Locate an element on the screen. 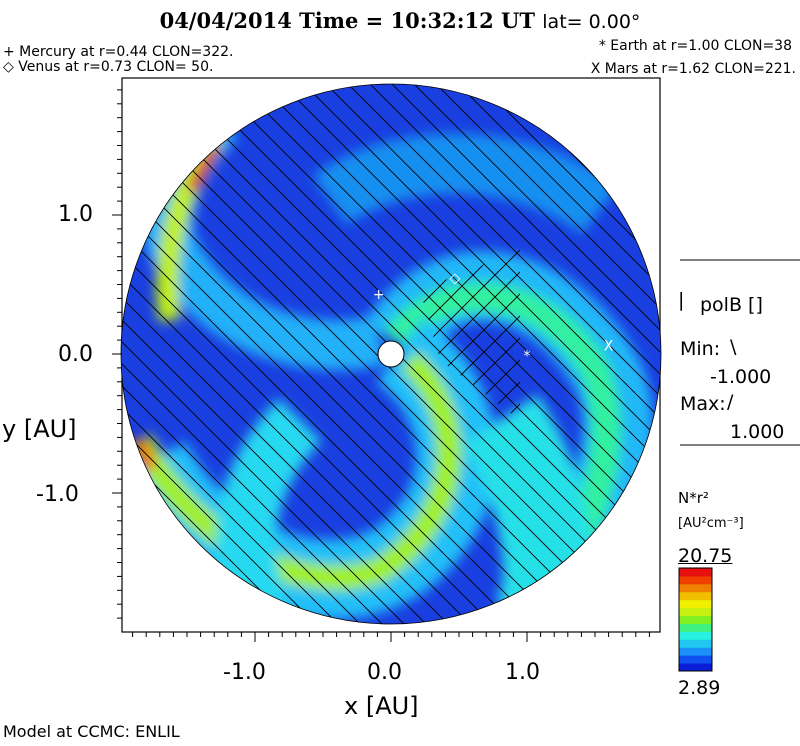 This screenshot has width=800, height=746. planet-marker: + is located at coordinates (379, 295).